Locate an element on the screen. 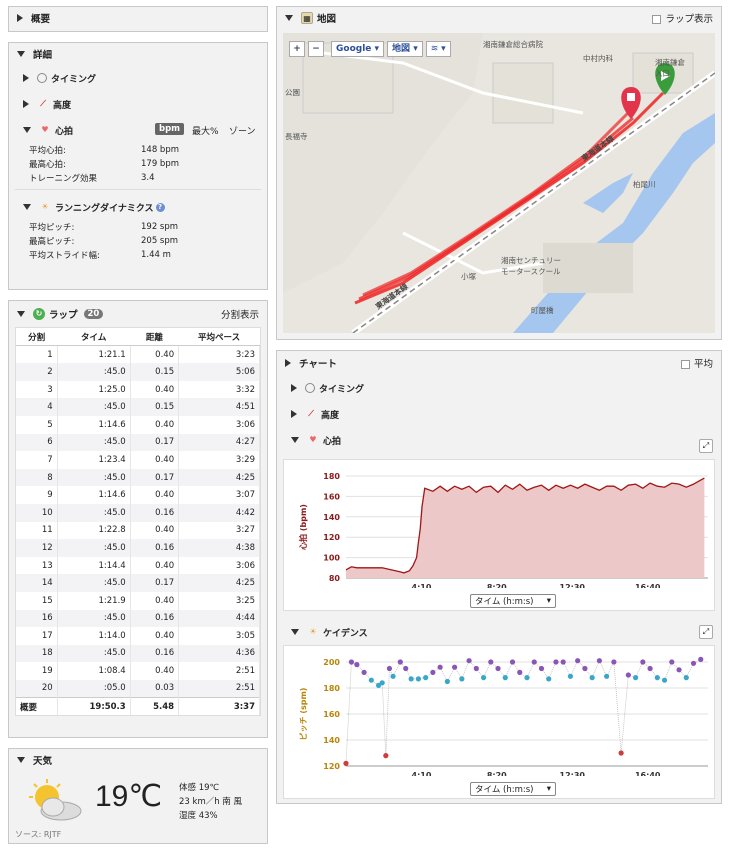  dynamics-row: 平均ピッチ: 192 spm is located at coordinates (138, 227).